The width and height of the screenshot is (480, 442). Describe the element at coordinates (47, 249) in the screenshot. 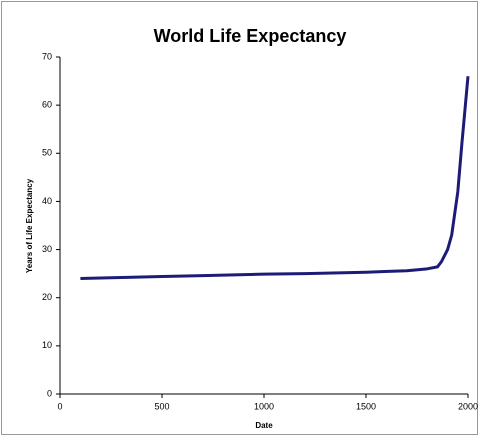

I see `y-tick-label: 30` at that location.